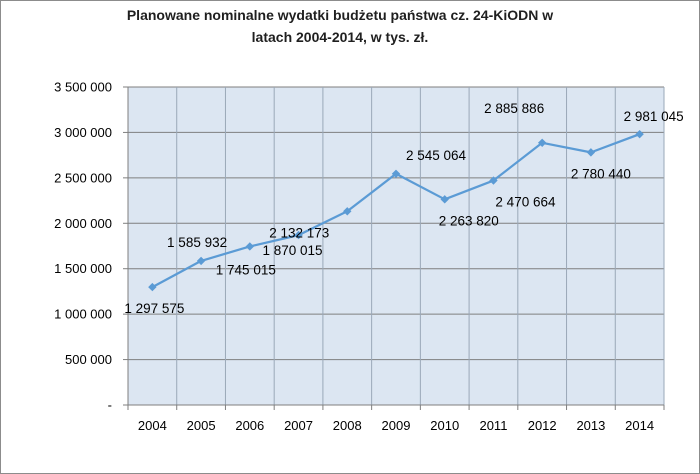 The width and height of the screenshot is (700, 474). Describe the element at coordinates (514, 108) in the screenshot. I see `data-label: 2 885 886` at that location.